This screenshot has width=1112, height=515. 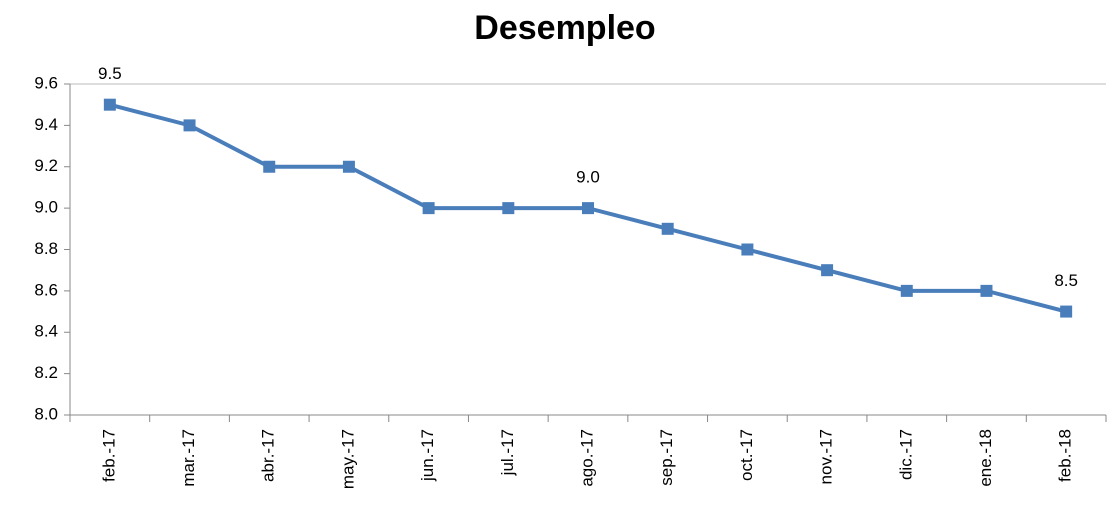 I want to click on y-tick-label: 8.8, so click(x=46, y=248).